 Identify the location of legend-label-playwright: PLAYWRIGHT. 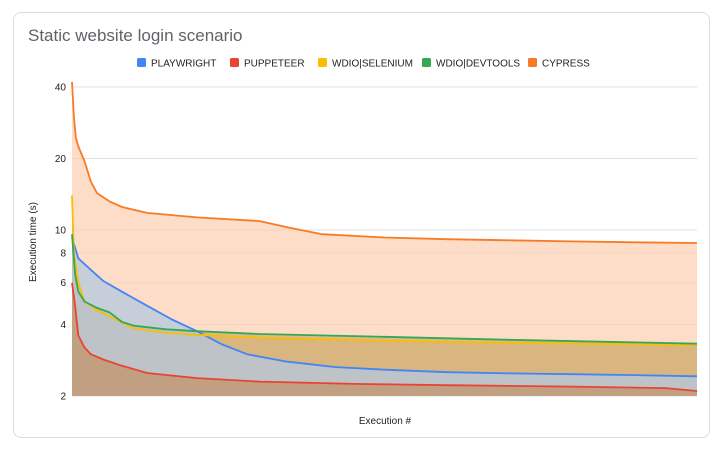
(183, 64).